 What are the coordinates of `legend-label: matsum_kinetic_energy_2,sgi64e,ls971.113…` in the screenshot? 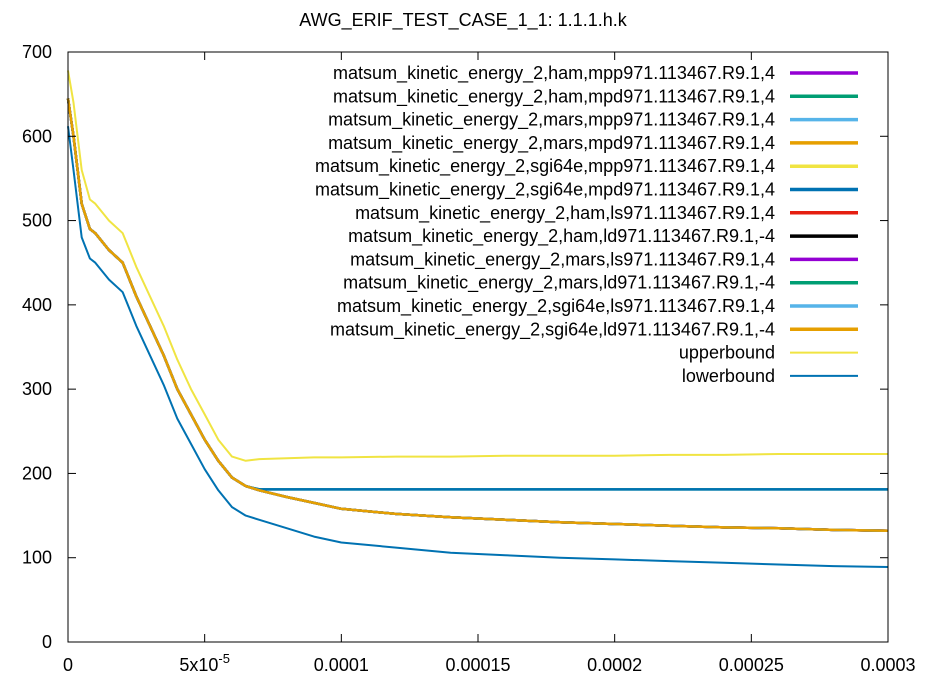 It's located at (556, 306).